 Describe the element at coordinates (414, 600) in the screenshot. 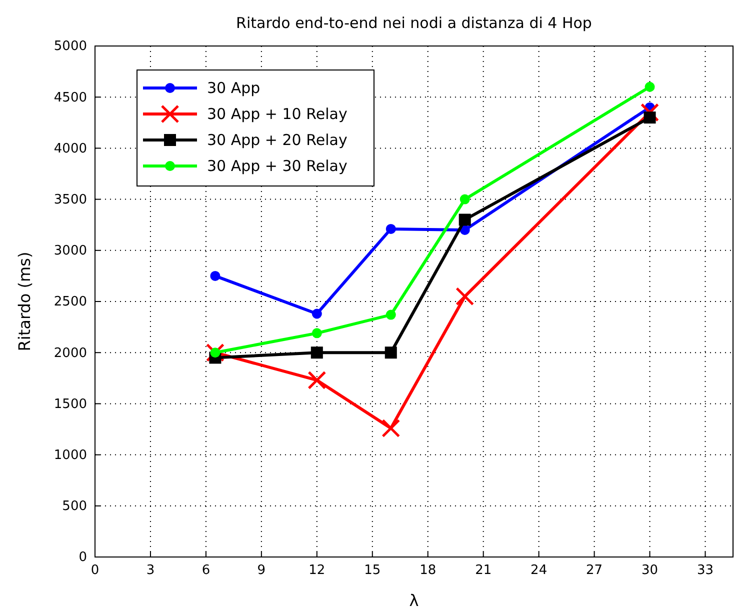

I see `x-axis-title: λ` at that location.